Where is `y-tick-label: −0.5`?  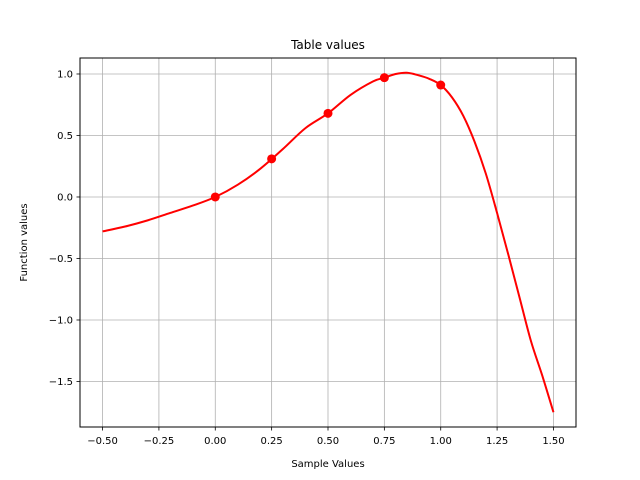
y-tick-label: −0.5 is located at coordinates (61, 259).